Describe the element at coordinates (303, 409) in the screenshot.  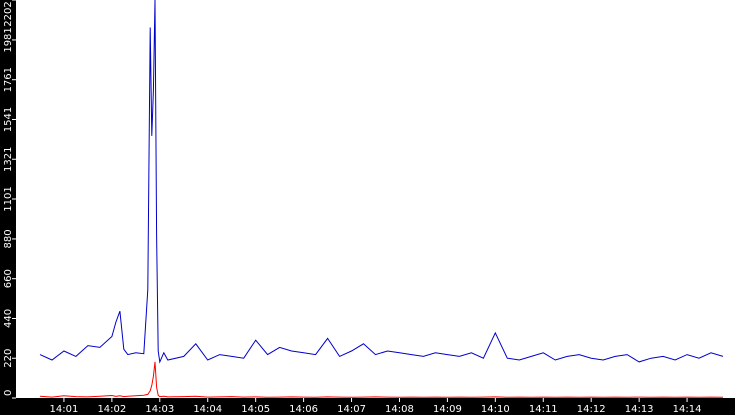
I see `x-tick-label: 14:06` at that location.